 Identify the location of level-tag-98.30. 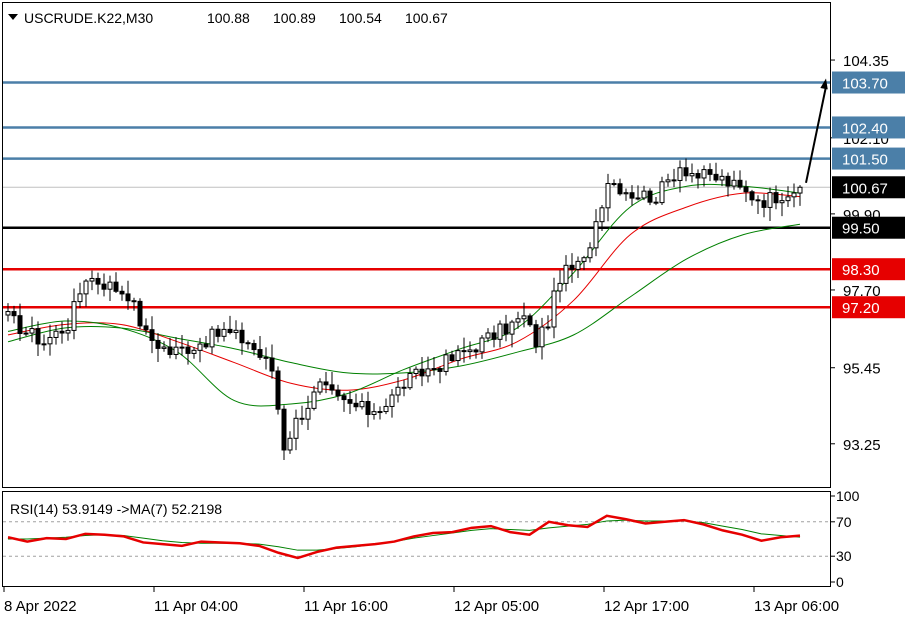
(868, 269).